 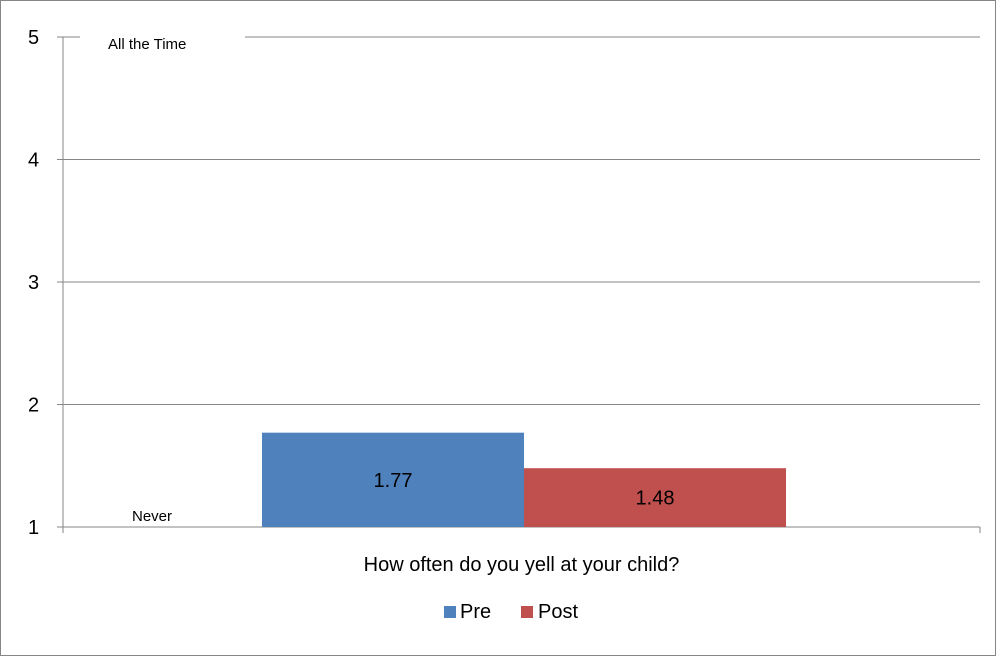 I want to click on y-tick-label-5: 5, so click(x=33, y=38).